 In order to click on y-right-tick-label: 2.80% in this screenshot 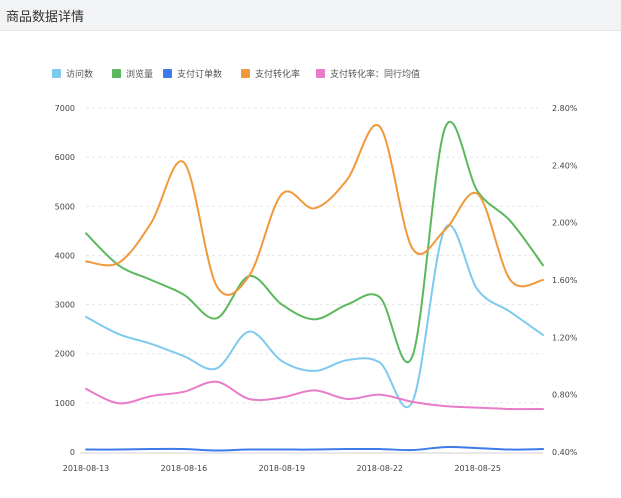, I will do `click(565, 108)`.